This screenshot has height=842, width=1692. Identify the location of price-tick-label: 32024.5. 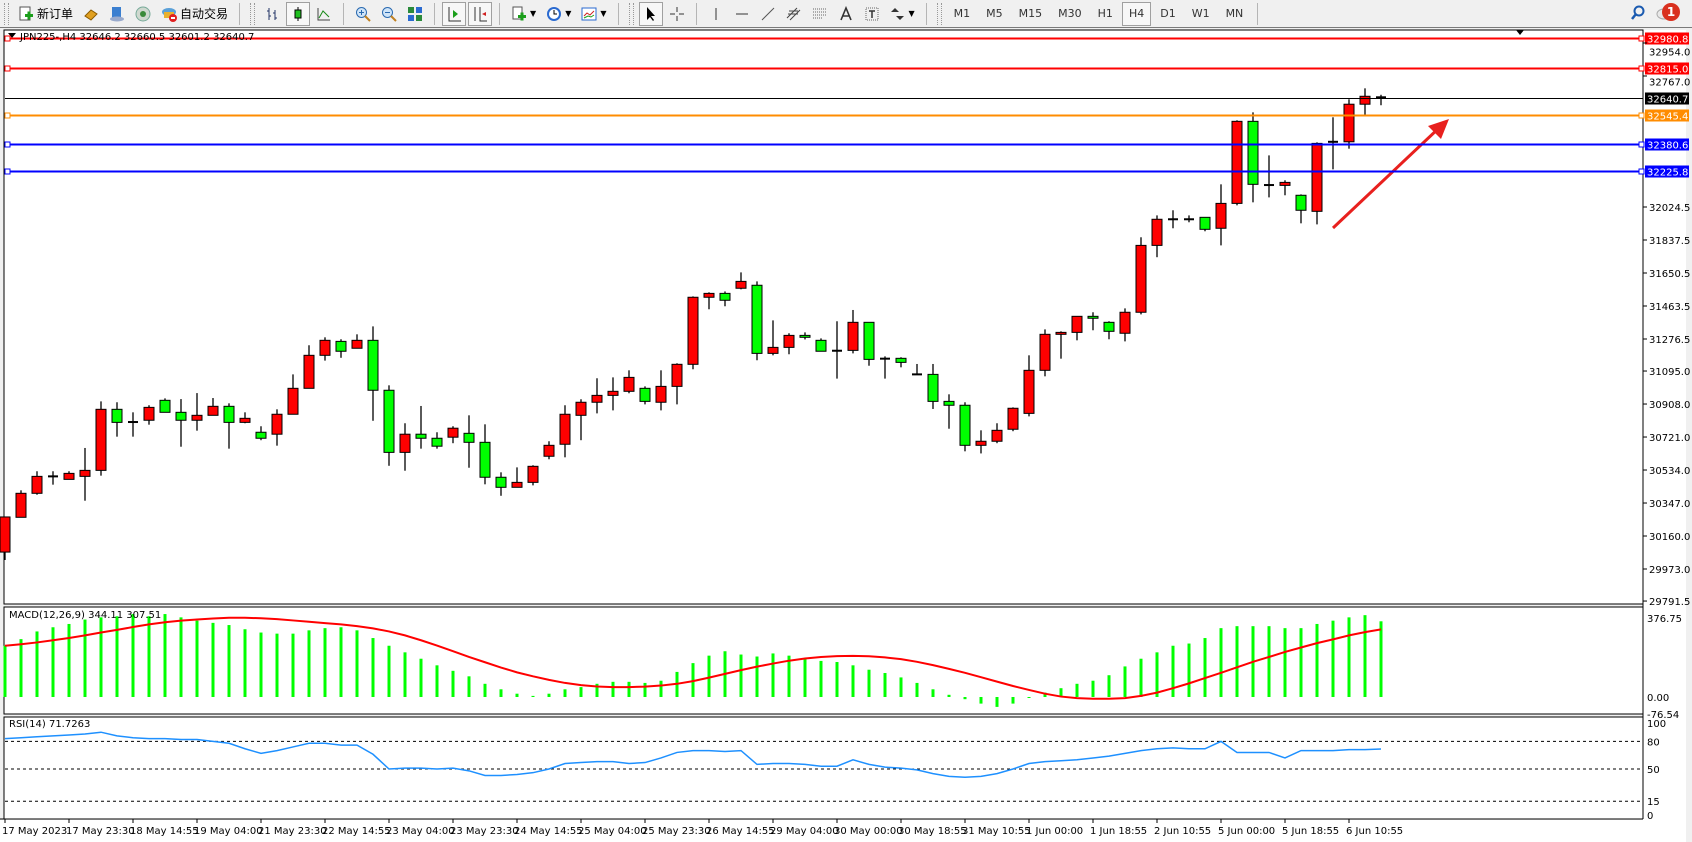
(1669, 208).